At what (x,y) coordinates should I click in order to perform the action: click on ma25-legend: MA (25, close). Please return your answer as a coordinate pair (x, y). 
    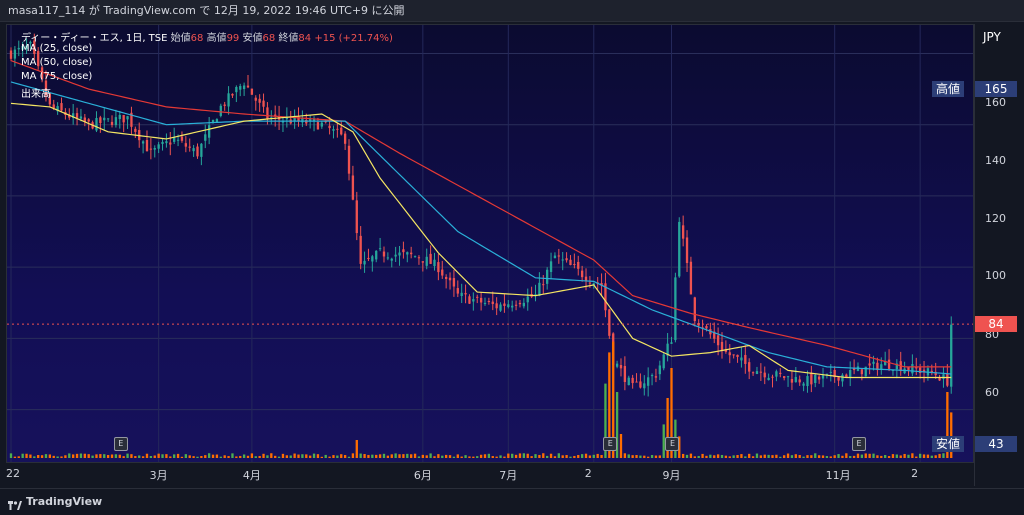
    Looking at the image, I should click on (57, 48).